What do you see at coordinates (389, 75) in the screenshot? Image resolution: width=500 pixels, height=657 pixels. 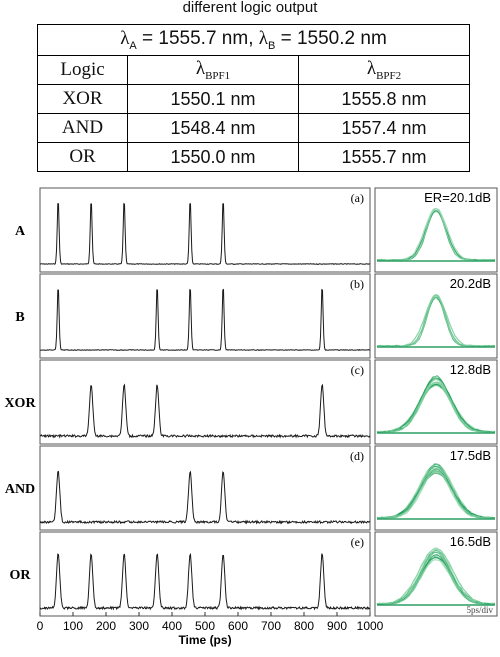 I see `bpf2-subscript: BPF2` at bounding box center [389, 75].